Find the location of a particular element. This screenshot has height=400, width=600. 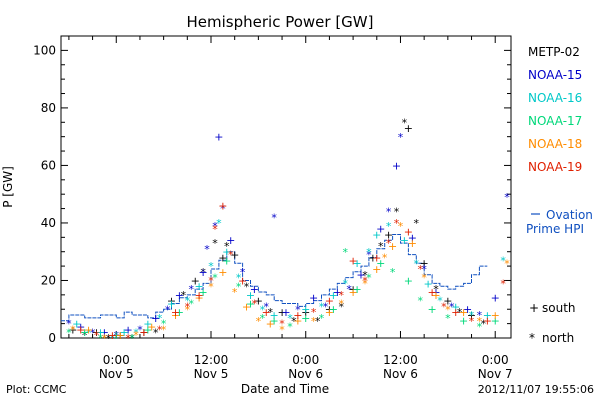

legend-noaa-19: NOAA-19 is located at coordinates (555, 167).